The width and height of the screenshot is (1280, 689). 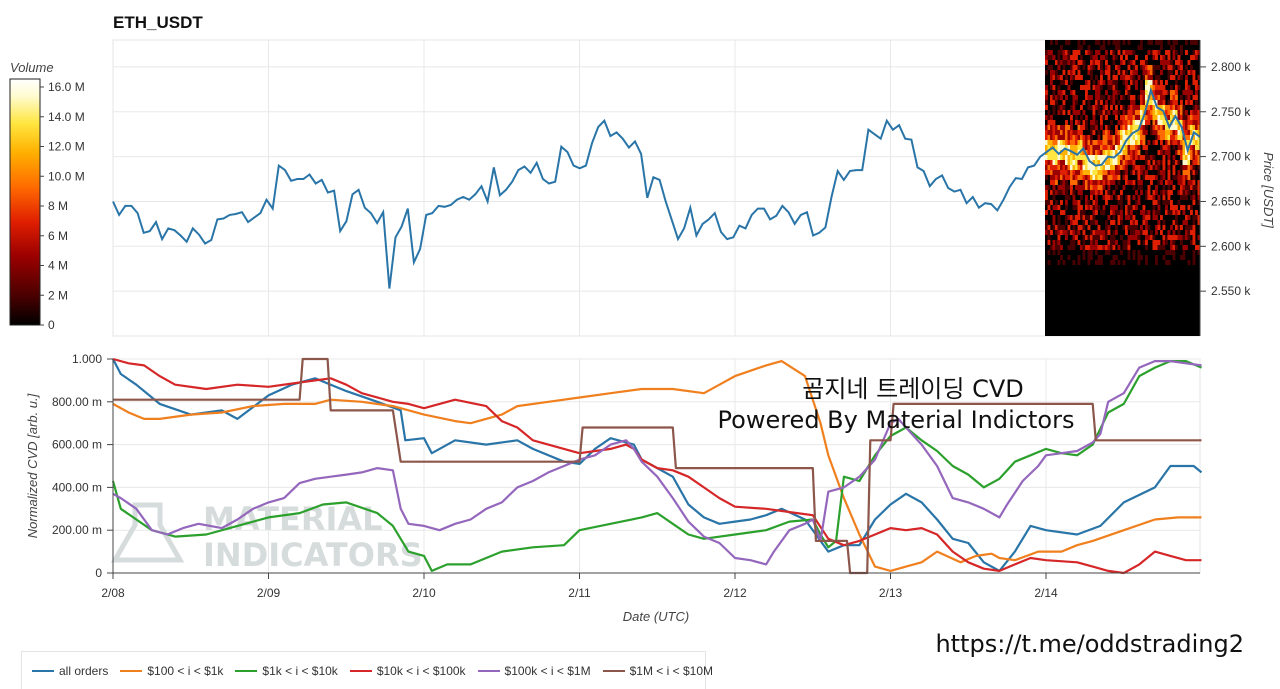 What do you see at coordinates (657, 671) in the screenshot?
I see `legend-item: $1M < i < $10M` at bounding box center [657, 671].